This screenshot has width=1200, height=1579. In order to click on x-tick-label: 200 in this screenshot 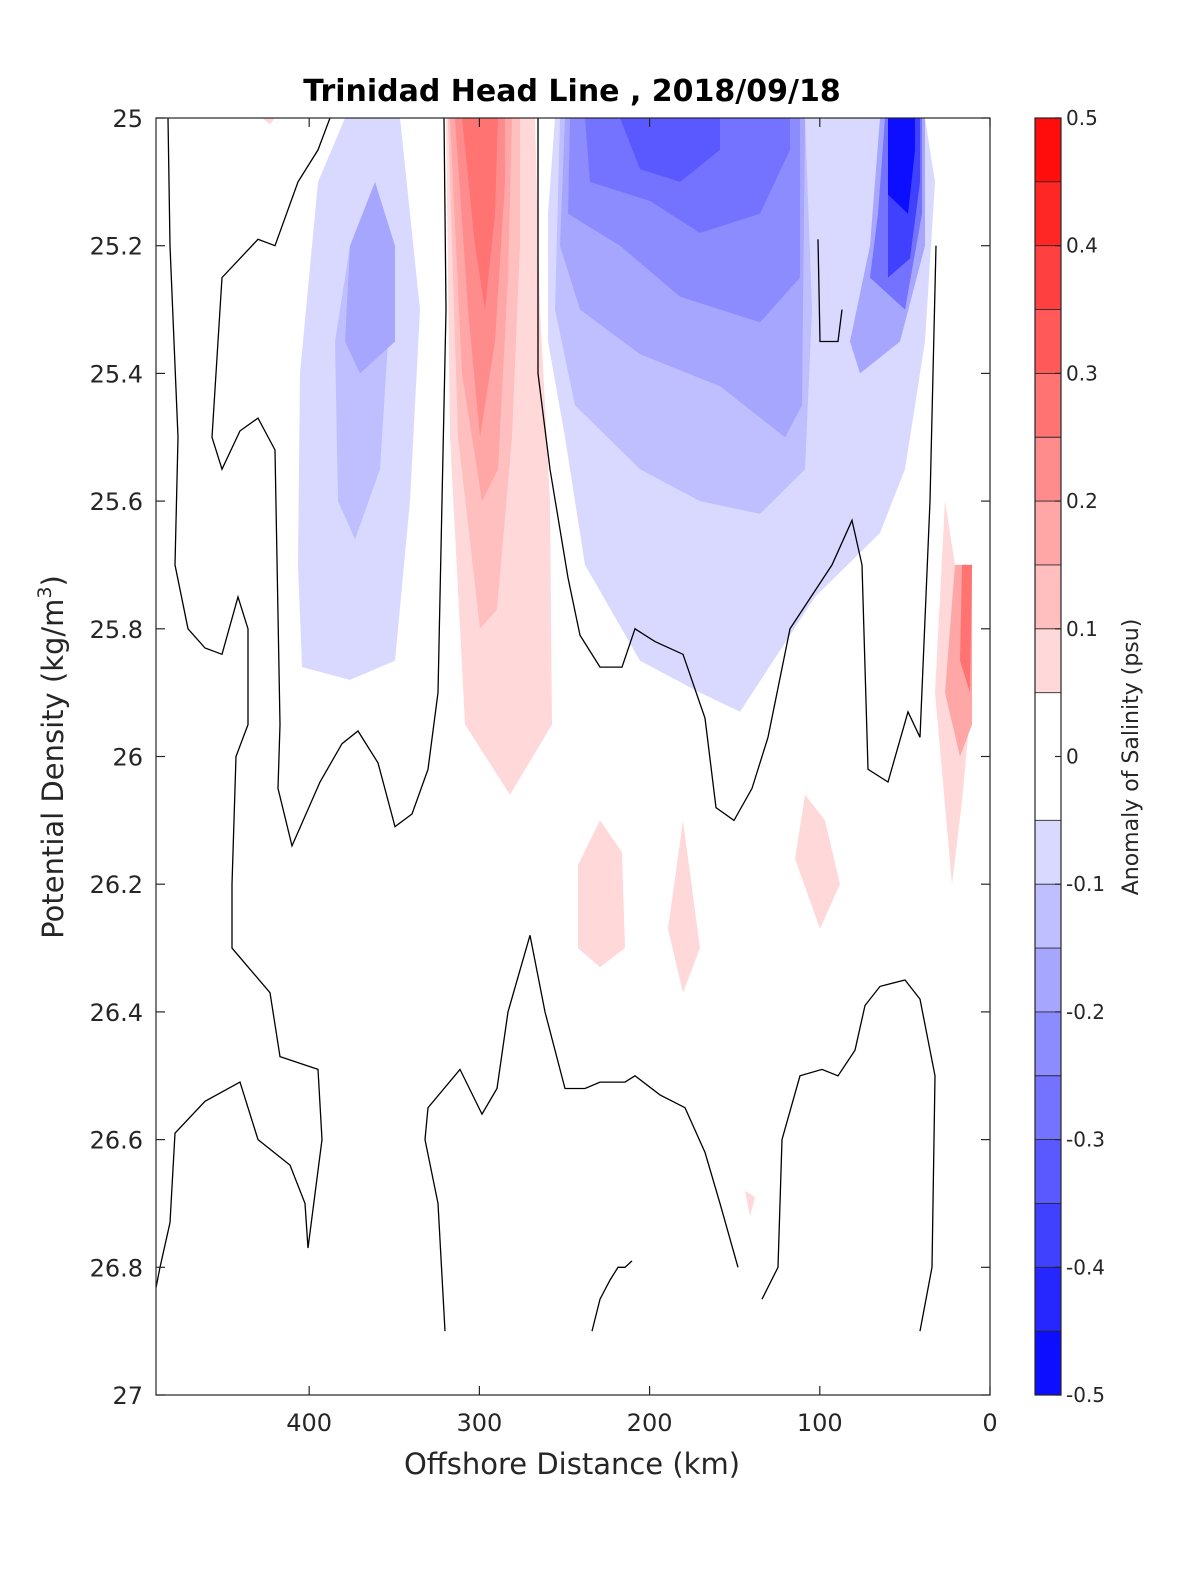, I will do `click(650, 1423)`.